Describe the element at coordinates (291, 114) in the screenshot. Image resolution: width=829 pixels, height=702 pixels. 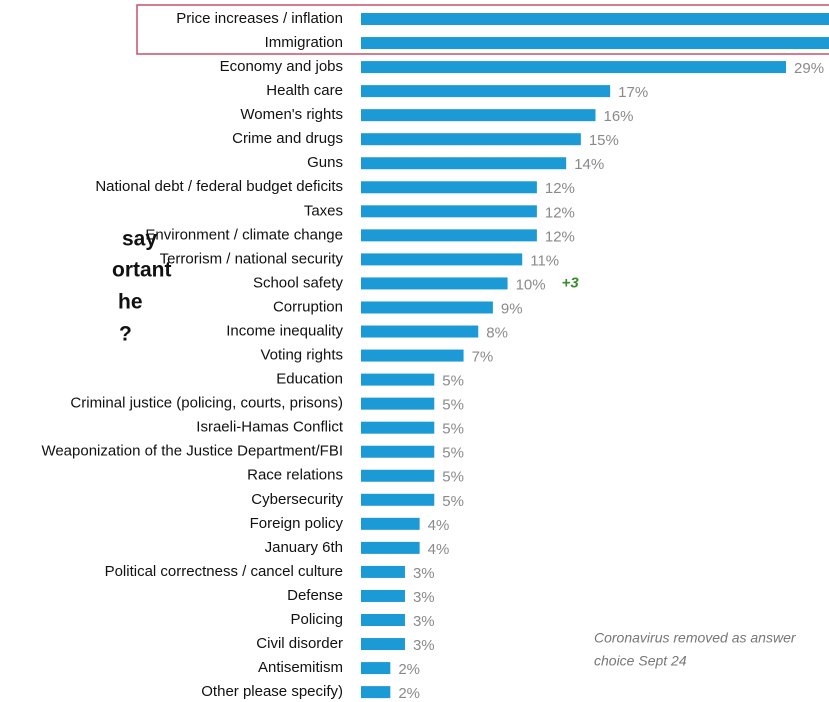
I see `category-label: Women's rights` at that location.